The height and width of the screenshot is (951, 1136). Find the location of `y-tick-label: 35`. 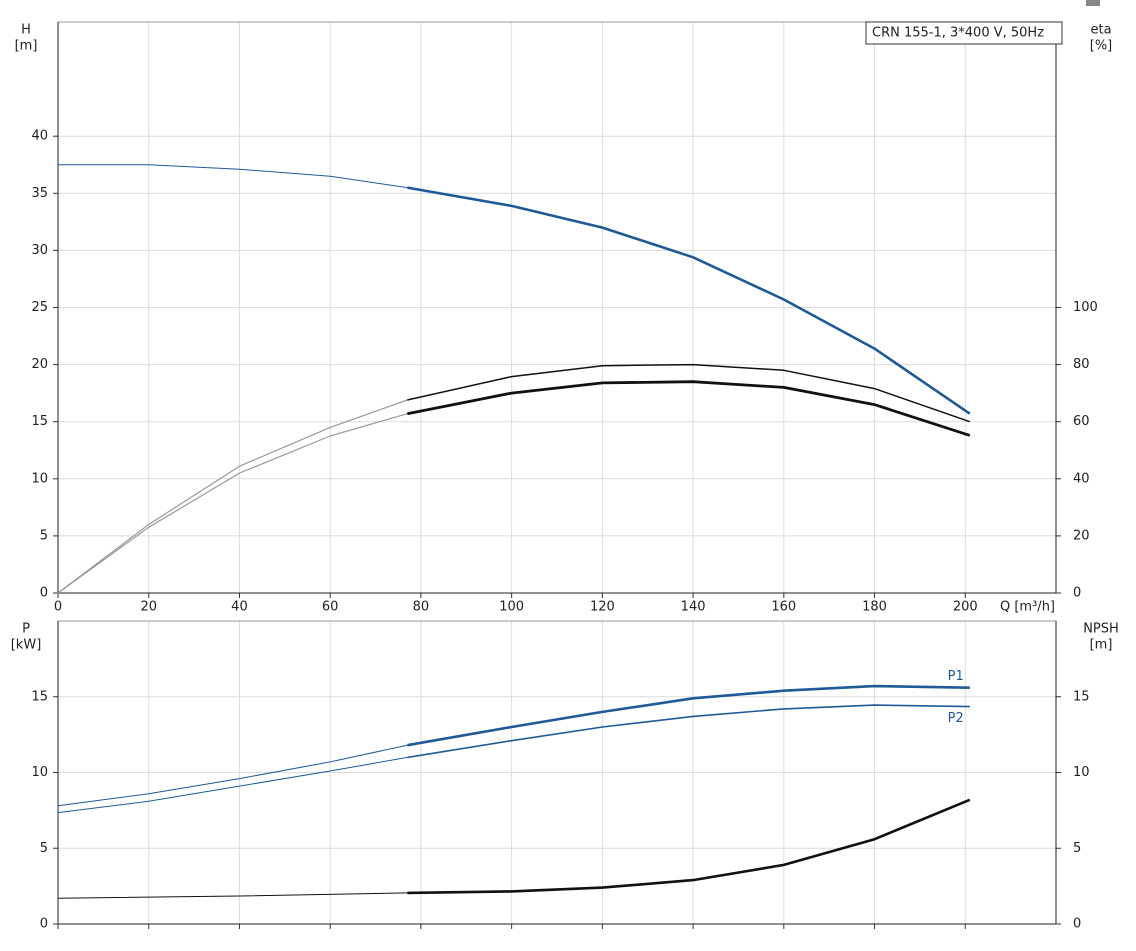

y-tick-label: 35 is located at coordinates (39, 193).